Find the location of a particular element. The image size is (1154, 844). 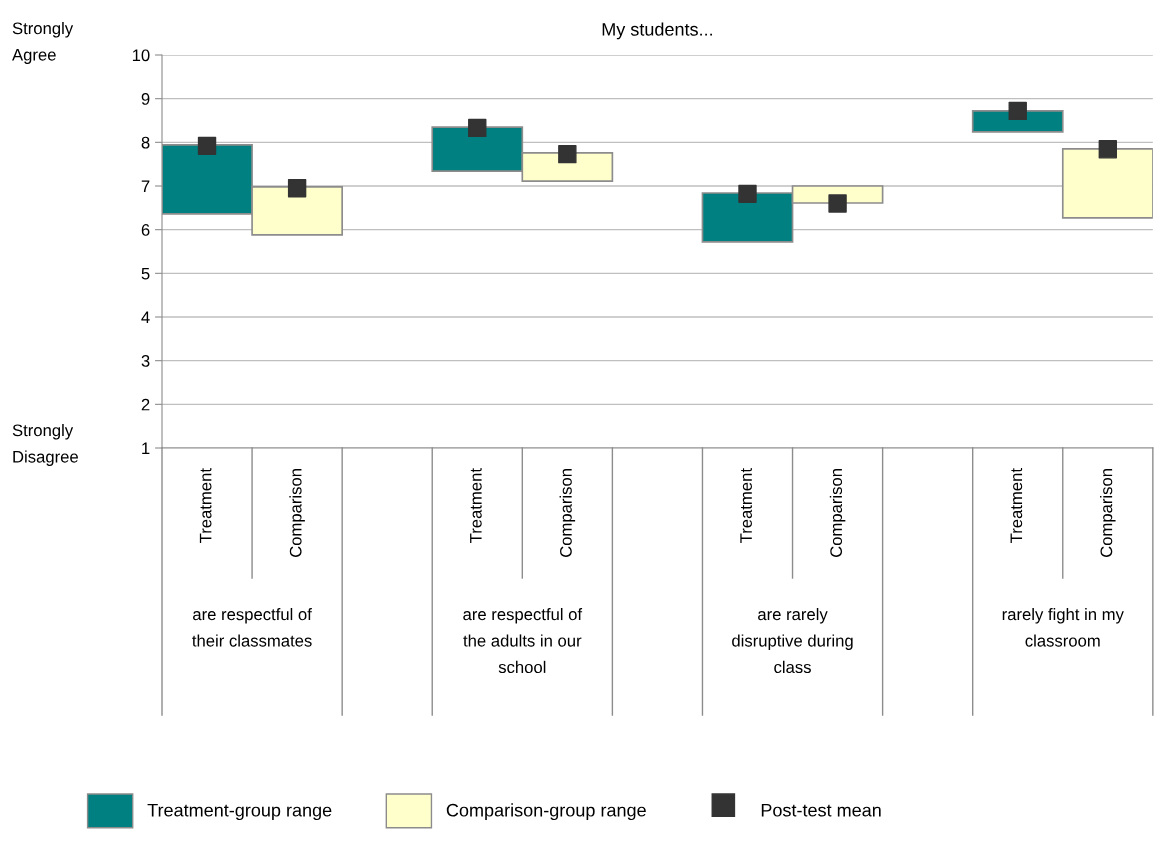

text: Strongly Disagree is located at coordinates (45, 445).